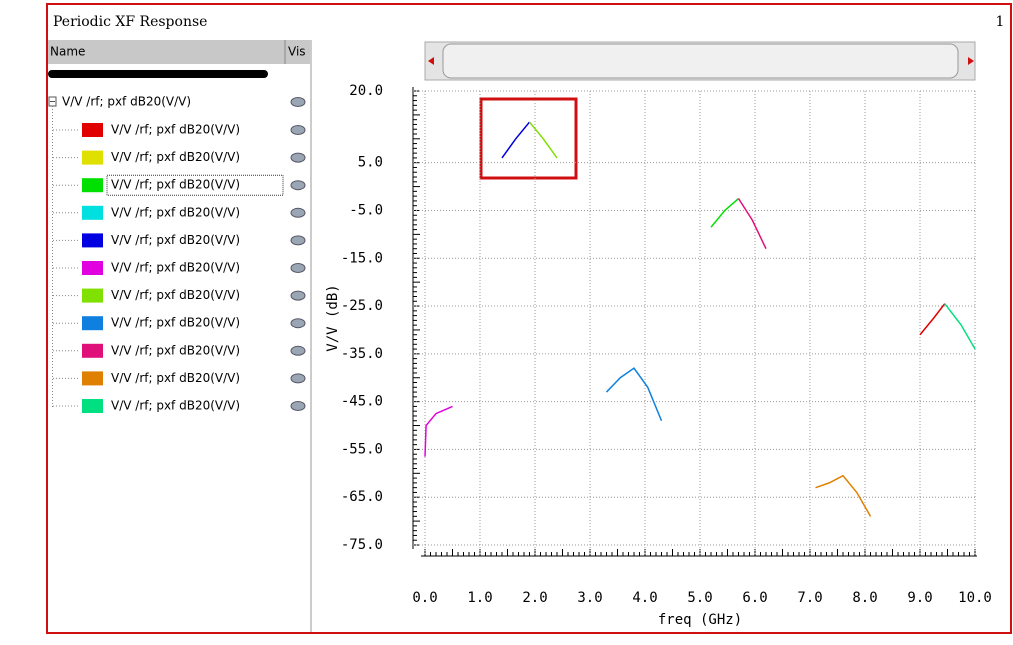  I want to click on y-tick-label: 5.0, so click(370, 163).